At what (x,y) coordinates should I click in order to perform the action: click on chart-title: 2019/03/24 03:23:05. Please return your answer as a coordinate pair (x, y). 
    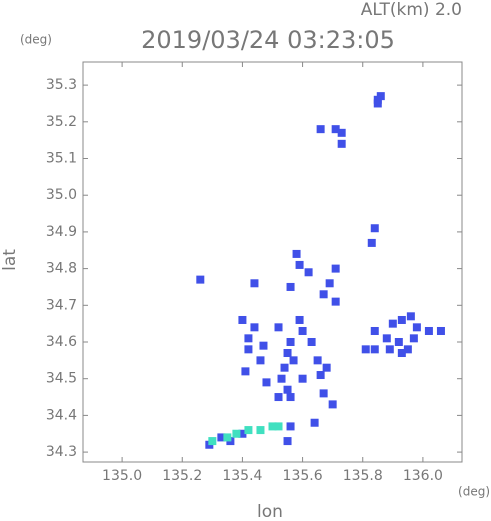
    Looking at the image, I should click on (268, 40).